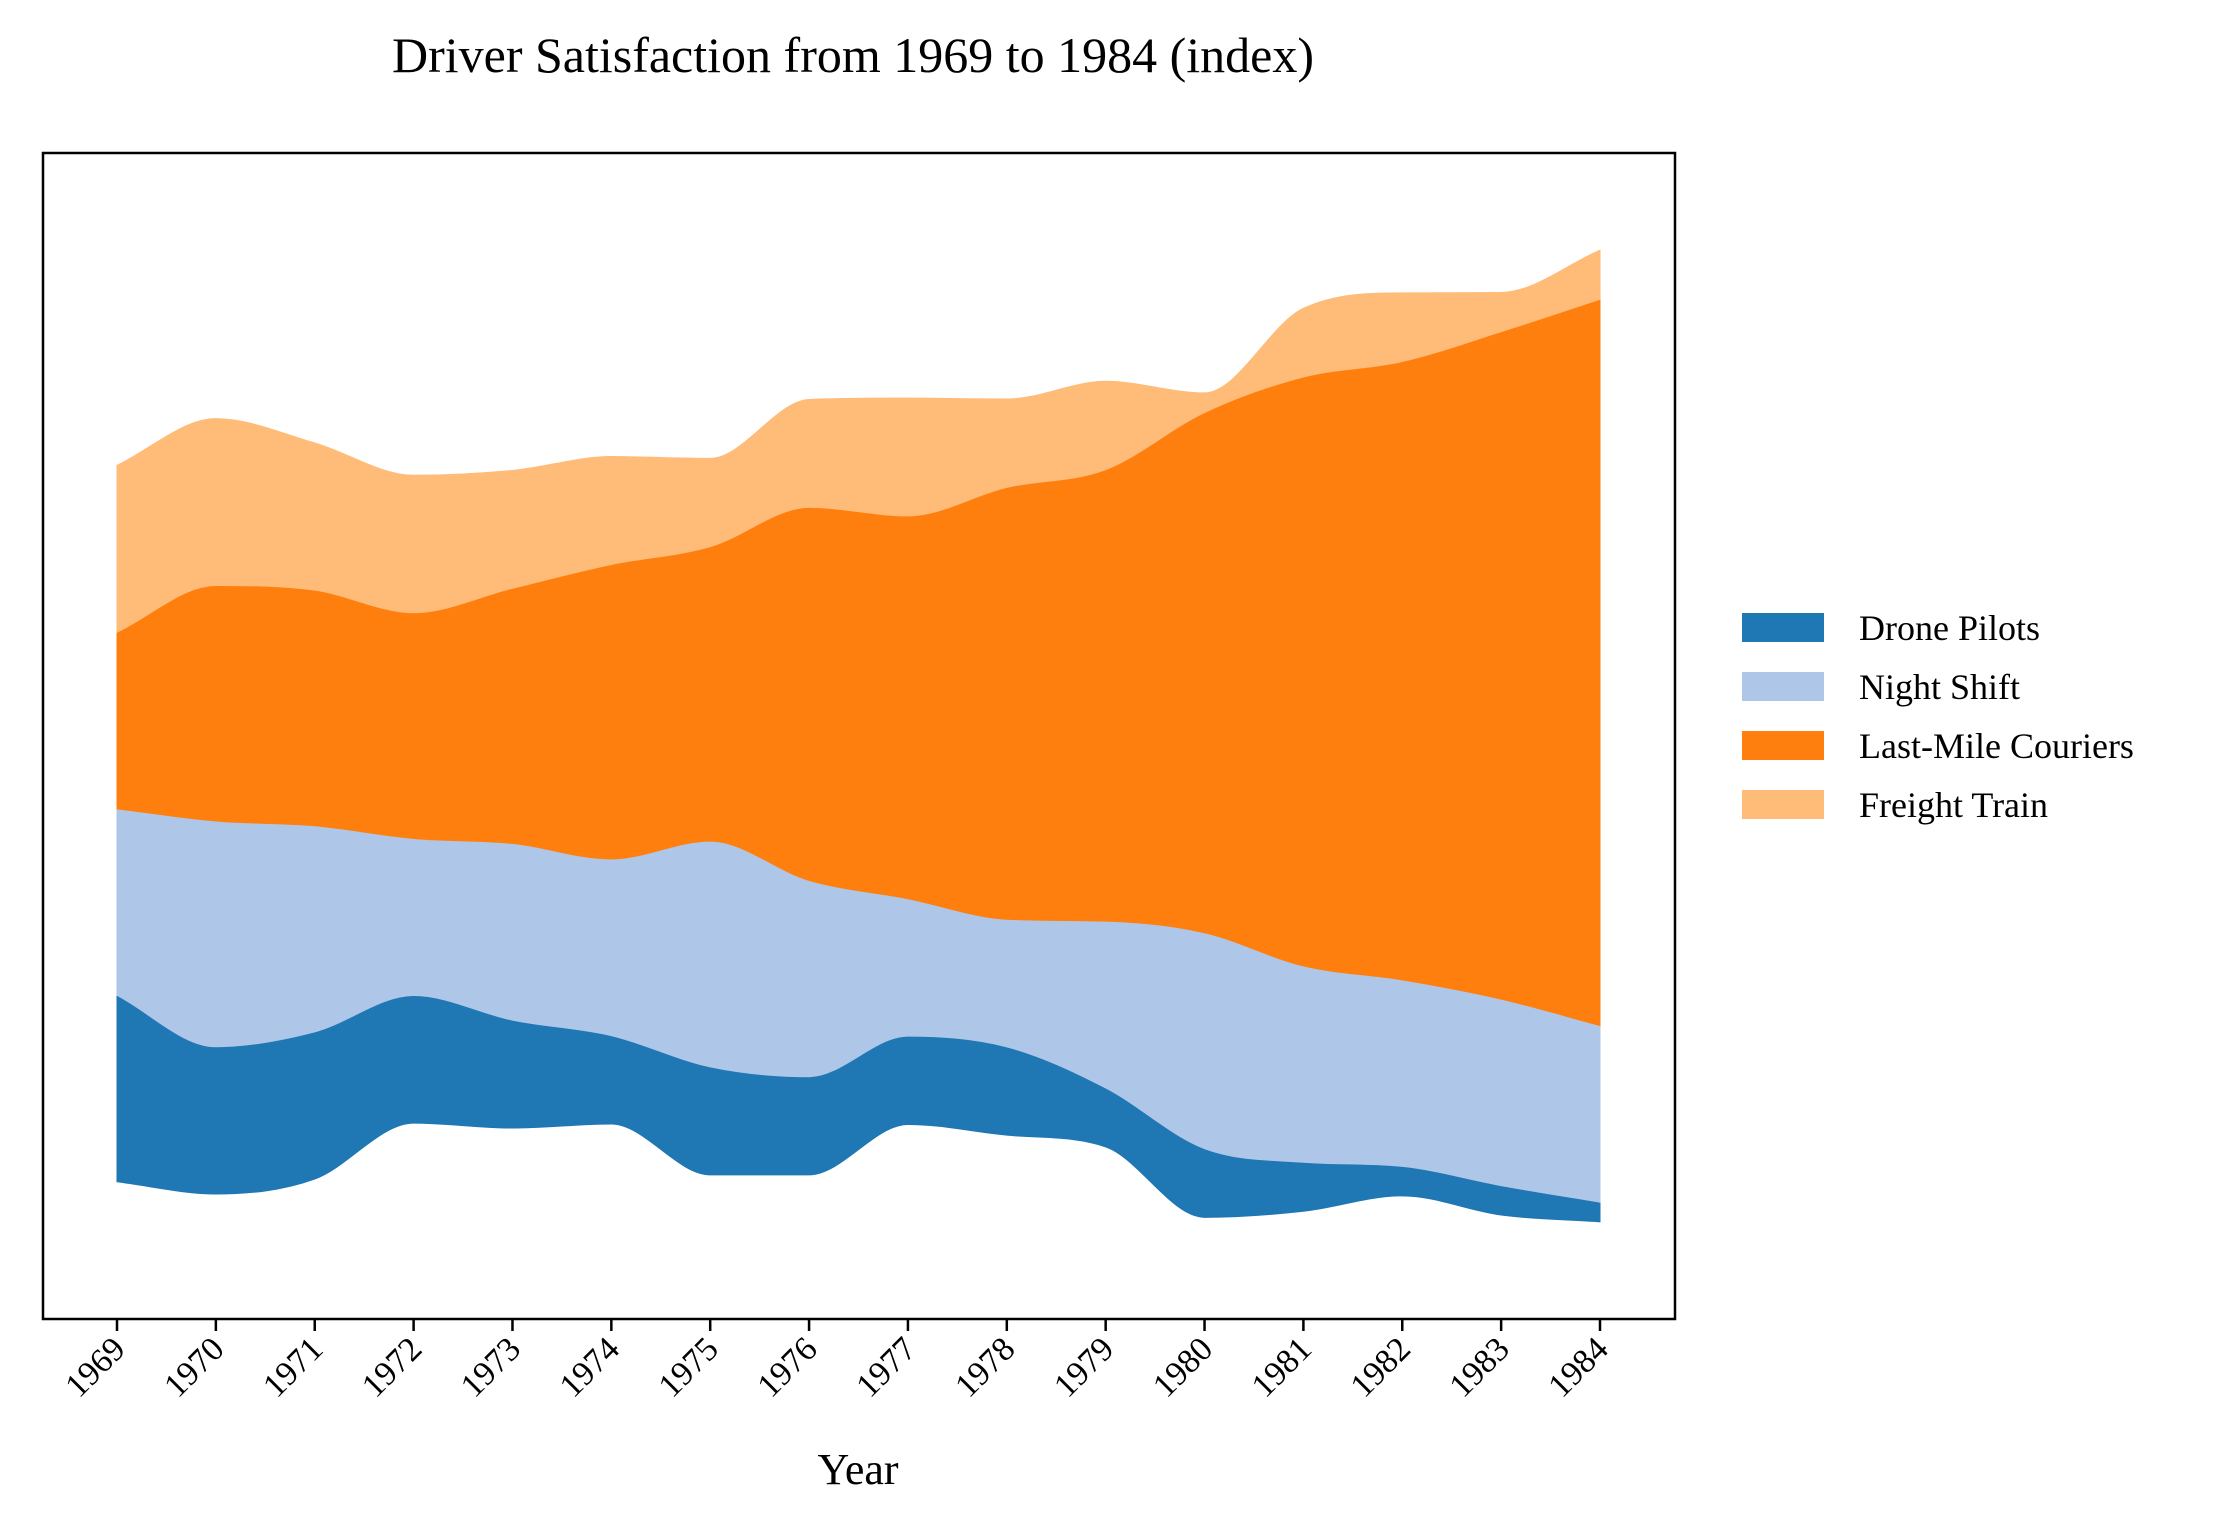 The height and width of the screenshot is (1516, 2213). I want to click on legend-swatch-freight-train, so click(1783, 804).